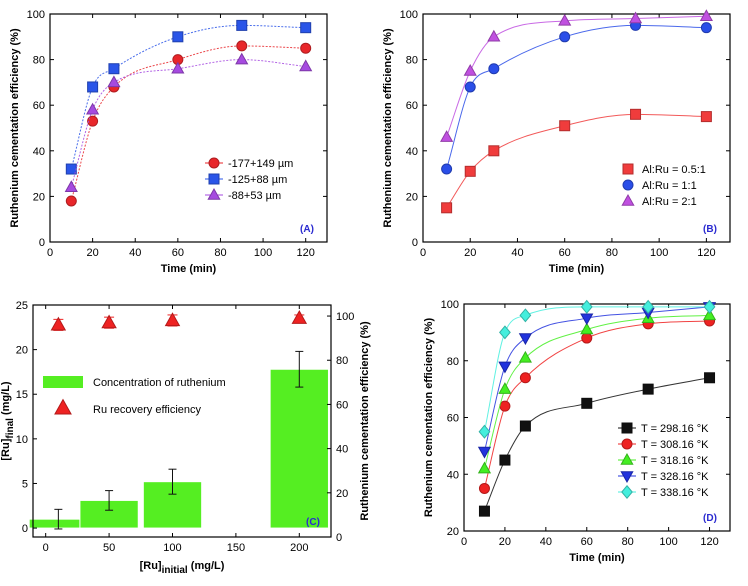  What do you see at coordinates (147, 410) in the screenshot?
I see `legend-label: Ru recovery efficiency` at bounding box center [147, 410].